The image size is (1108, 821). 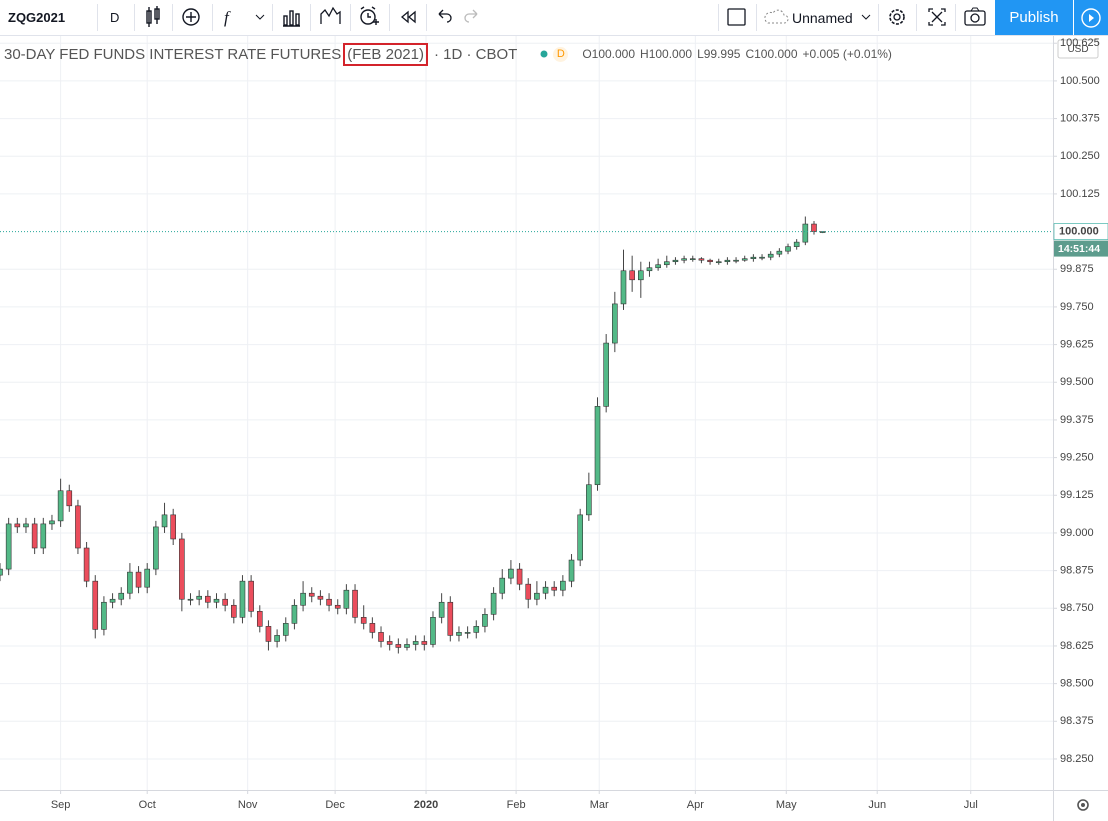 I want to click on financials-icon, so click(x=291, y=17).